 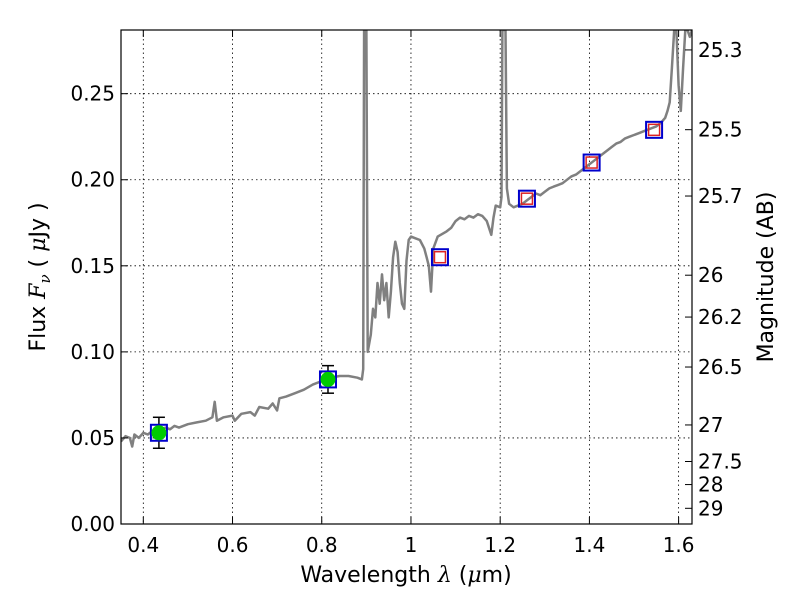 What do you see at coordinates (92, 352) in the screenshot?
I see `y-tick-label: 0.10` at bounding box center [92, 352].